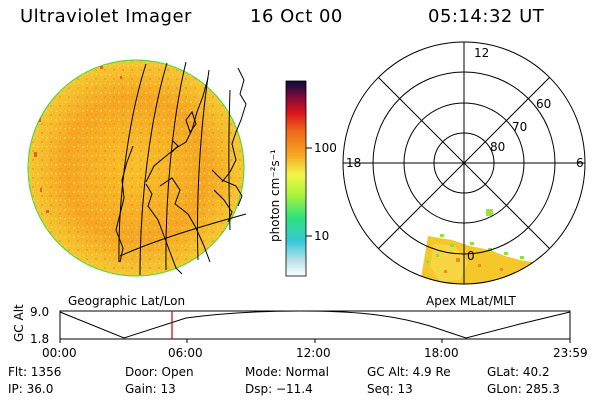  Describe the element at coordinates (106, 16) in the screenshot. I see `page-title: Ultraviolet Imager` at that location.